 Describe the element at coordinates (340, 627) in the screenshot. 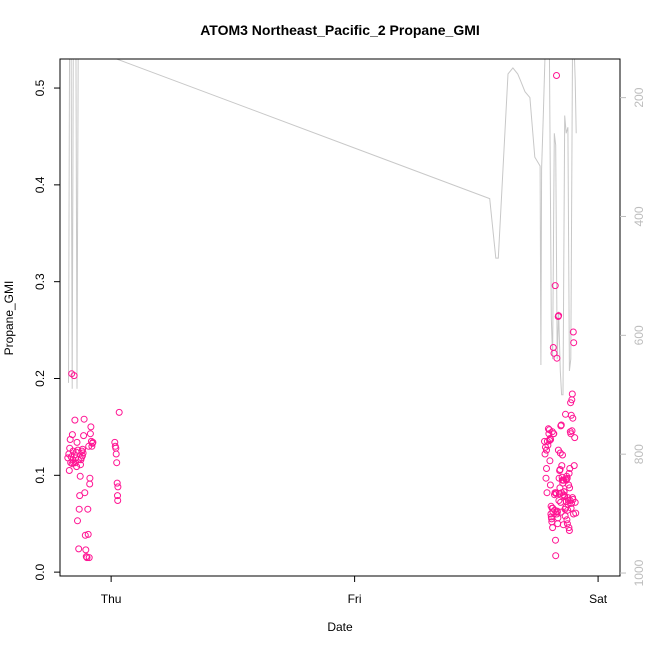

I see `x-axis-label: Date` at that location.